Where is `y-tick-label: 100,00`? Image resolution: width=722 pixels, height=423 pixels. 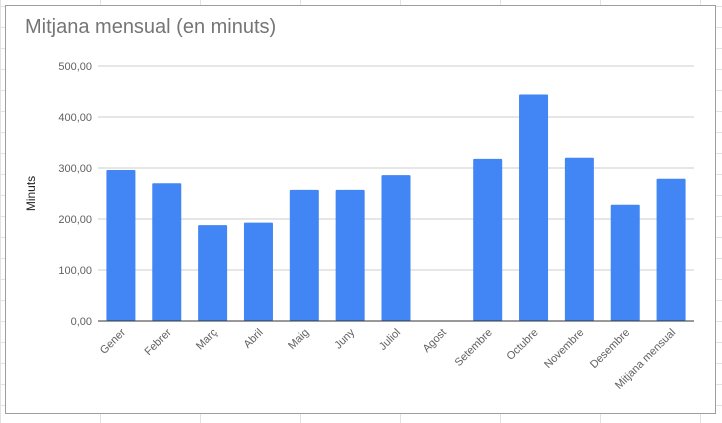
y-tick-label: 100,00 is located at coordinates (75, 271).